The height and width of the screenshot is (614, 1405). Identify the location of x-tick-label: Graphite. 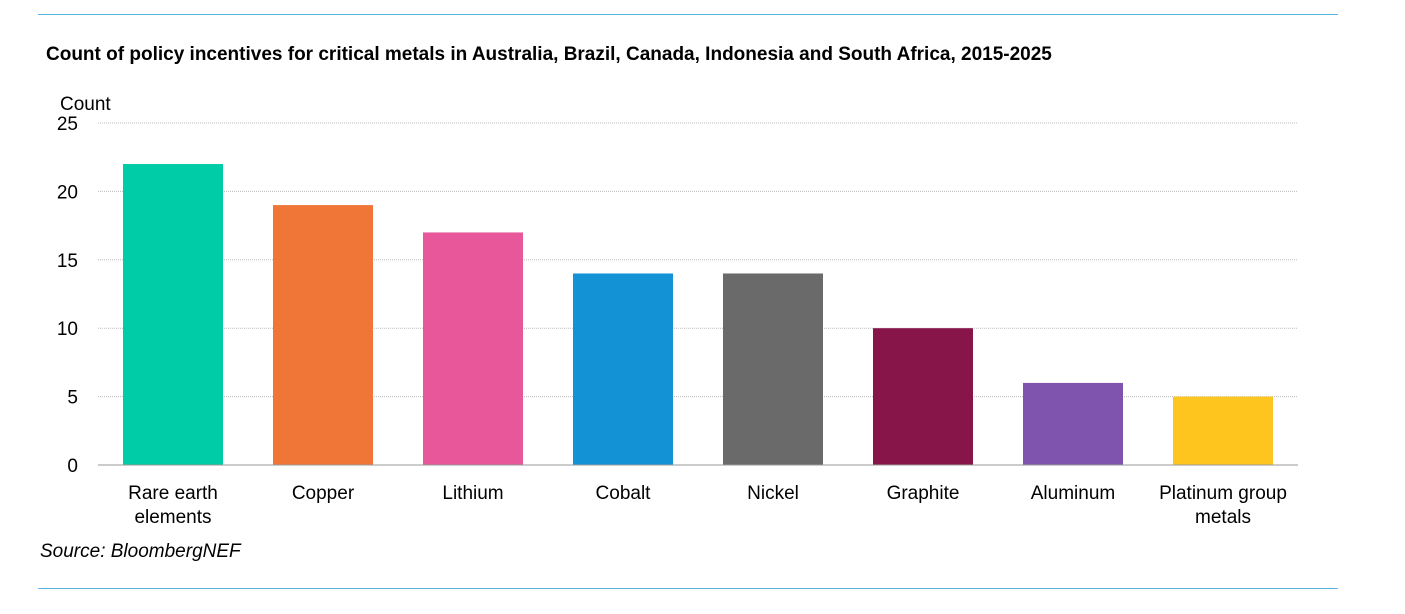
(923, 493).